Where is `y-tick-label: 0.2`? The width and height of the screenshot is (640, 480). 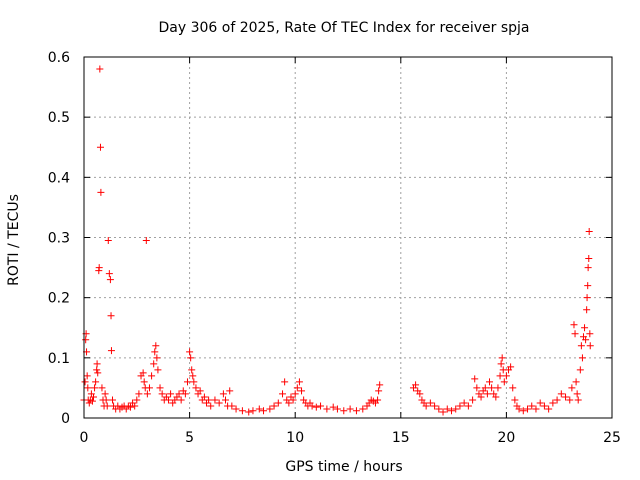 y-tick-label: 0.2 is located at coordinates (59, 299).